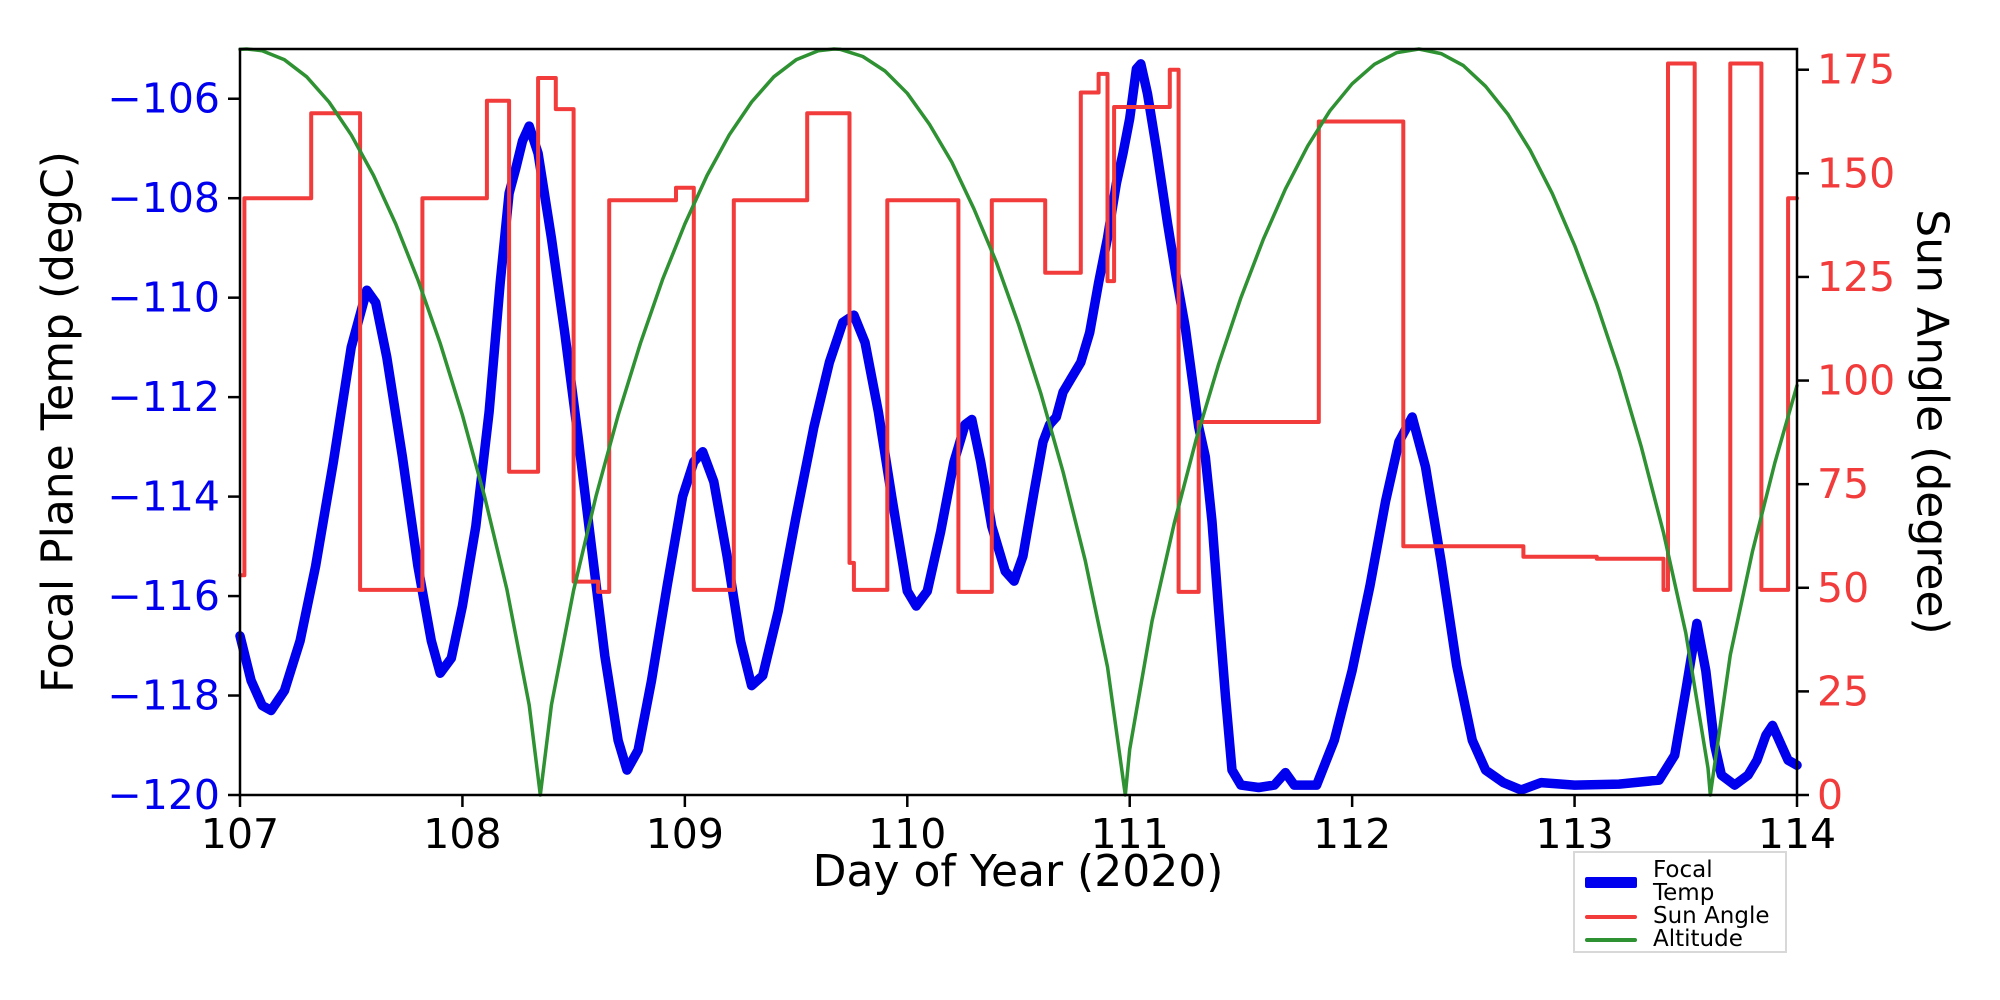  I want to click on sun-angle-swatch, so click(1611, 916).